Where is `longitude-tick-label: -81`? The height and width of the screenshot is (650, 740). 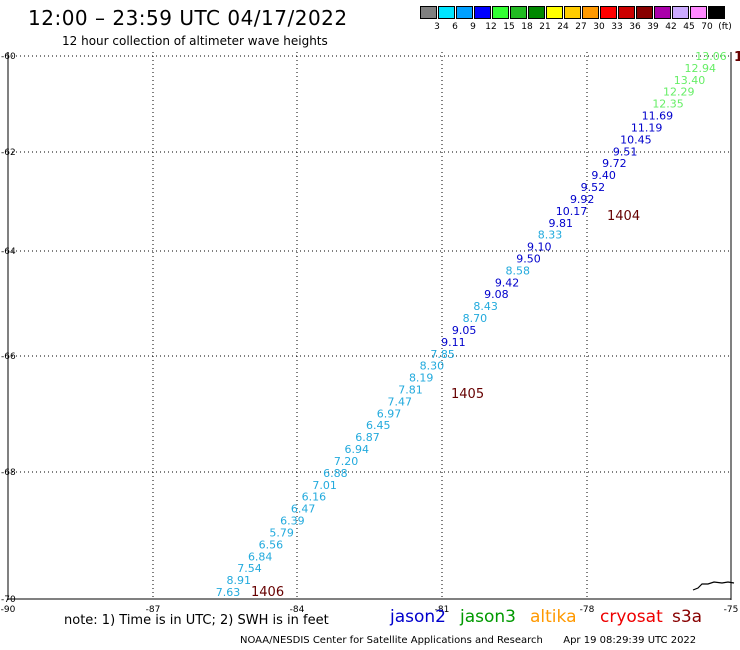 longitude-tick-label: -81 is located at coordinates (442, 610).